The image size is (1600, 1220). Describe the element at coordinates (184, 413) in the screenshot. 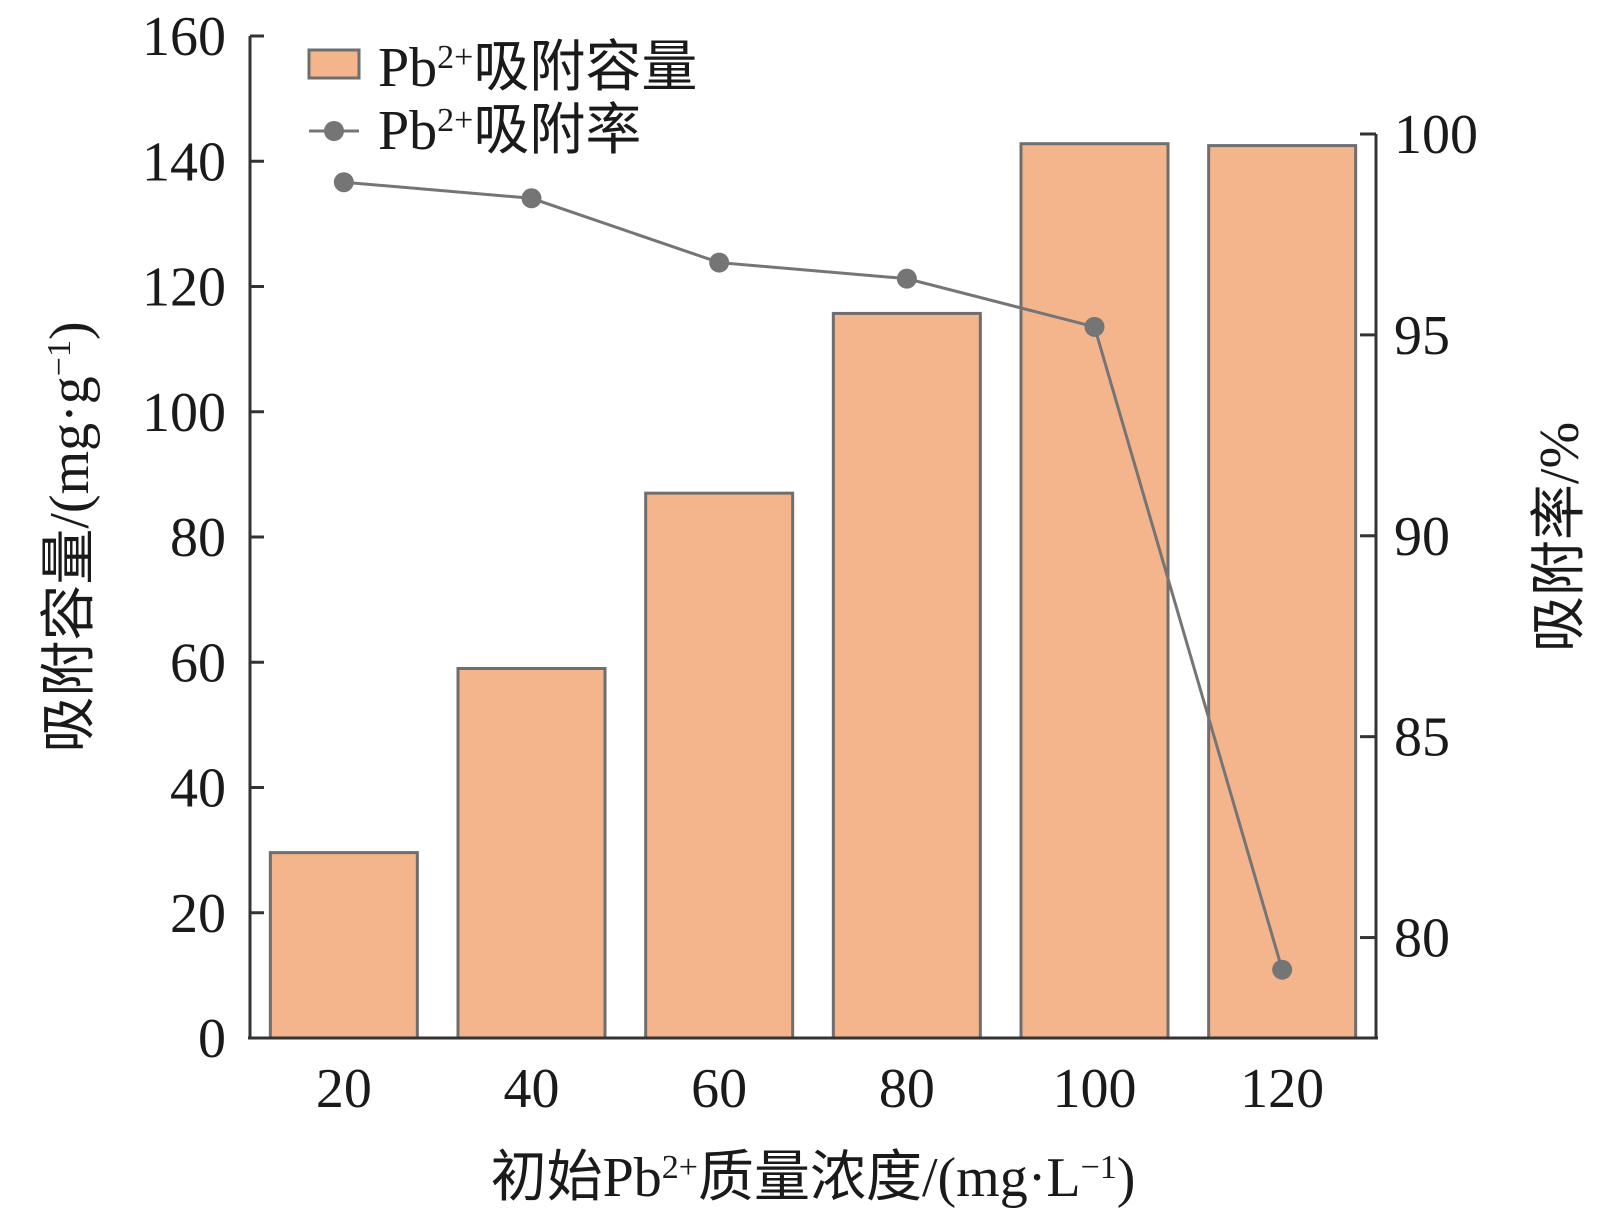

I see `left-tick-label-100: 100` at that location.